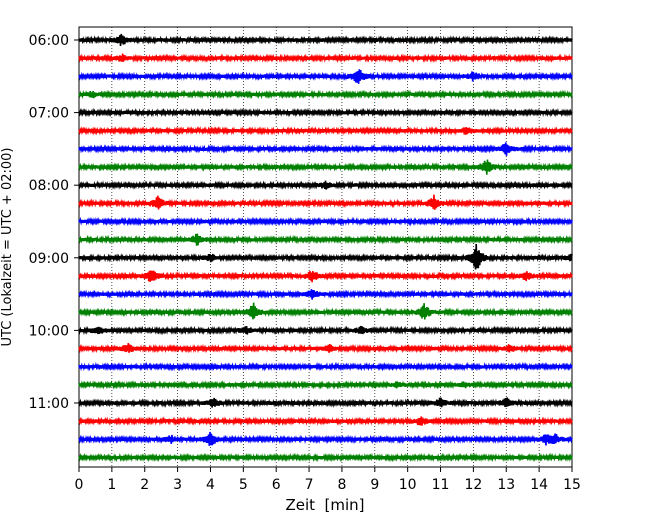 The height and width of the screenshot is (520, 650). I want to click on x-axis-ticks: 0 1 2 3 4 5 6 7 8 9 10 11 12 13 14 15, so click(328, 480).